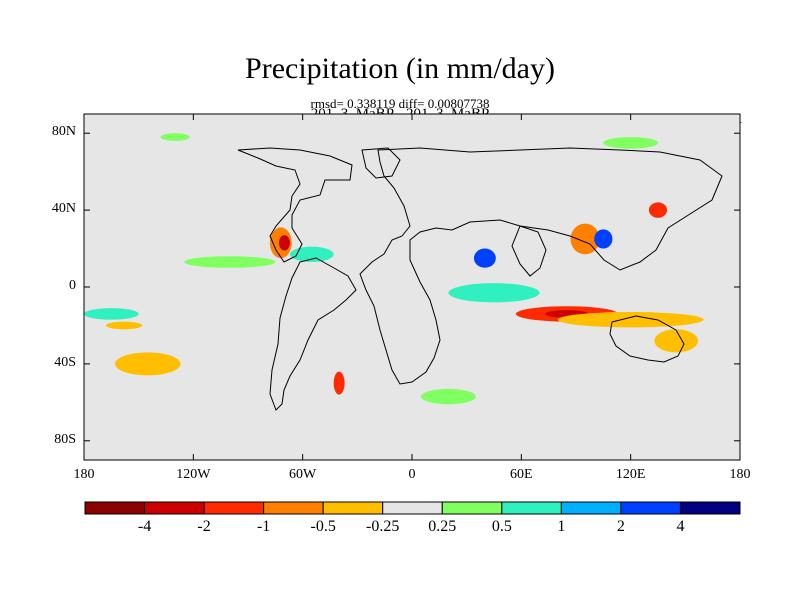 Image resolution: width=800 pixels, height=600 pixels. What do you see at coordinates (680, 526) in the screenshot?
I see `colorbar-level-label: 4` at bounding box center [680, 526].